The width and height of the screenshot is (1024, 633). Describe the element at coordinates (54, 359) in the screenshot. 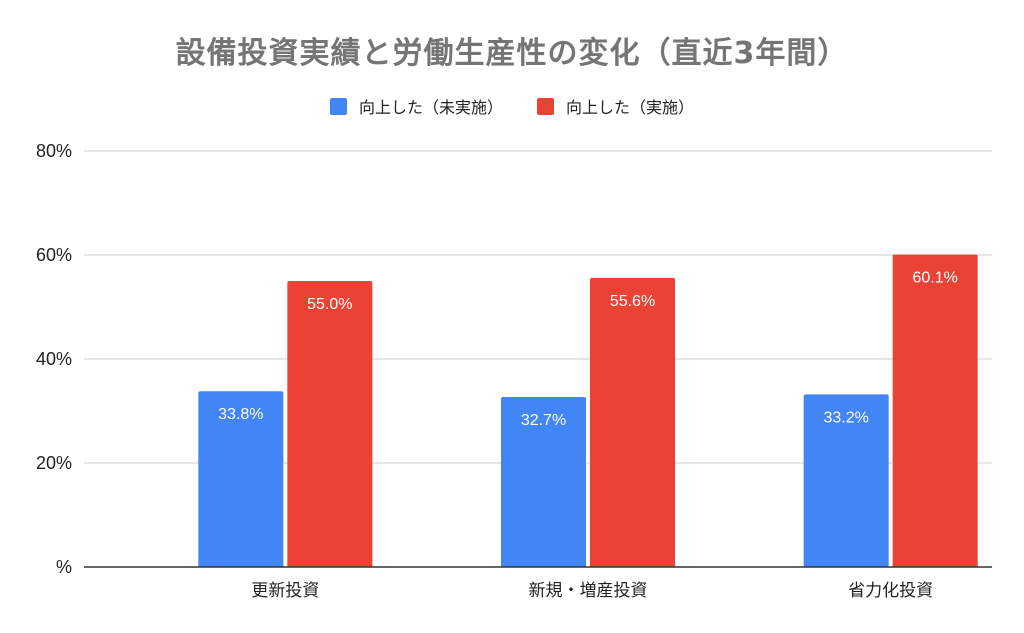

I see `y-tick-label: 40%` at that location.